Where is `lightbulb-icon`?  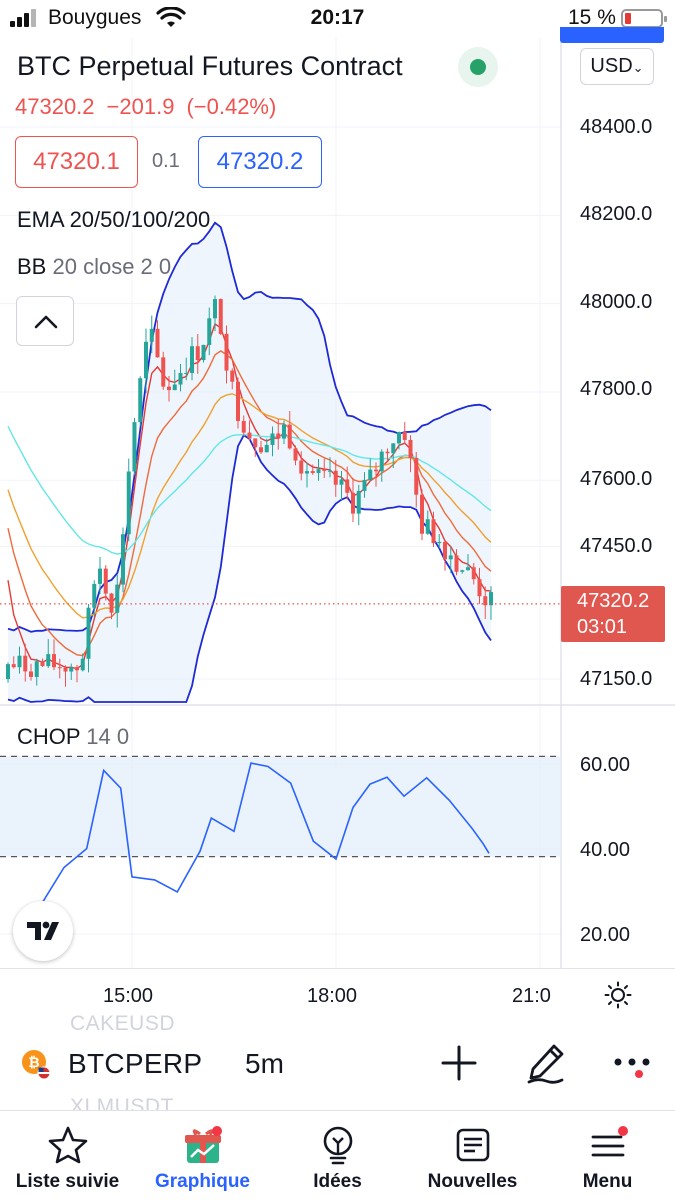
lightbulb-icon is located at coordinates (337, 1145).